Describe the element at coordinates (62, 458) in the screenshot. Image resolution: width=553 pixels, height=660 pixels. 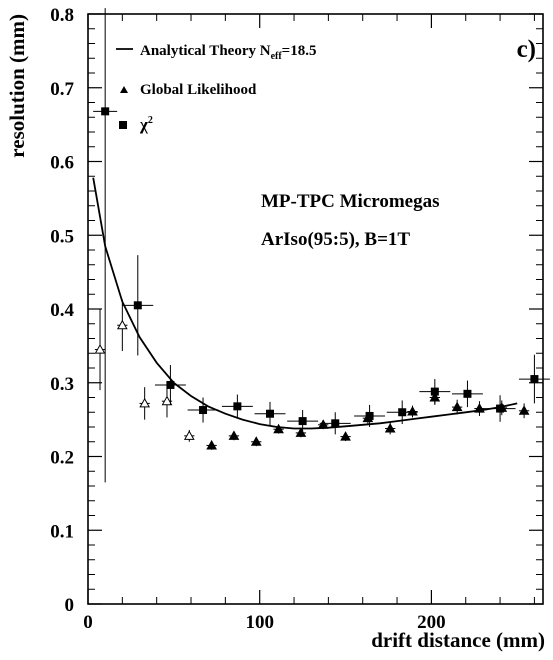
I see `y-tick-label: 0.2` at that location.